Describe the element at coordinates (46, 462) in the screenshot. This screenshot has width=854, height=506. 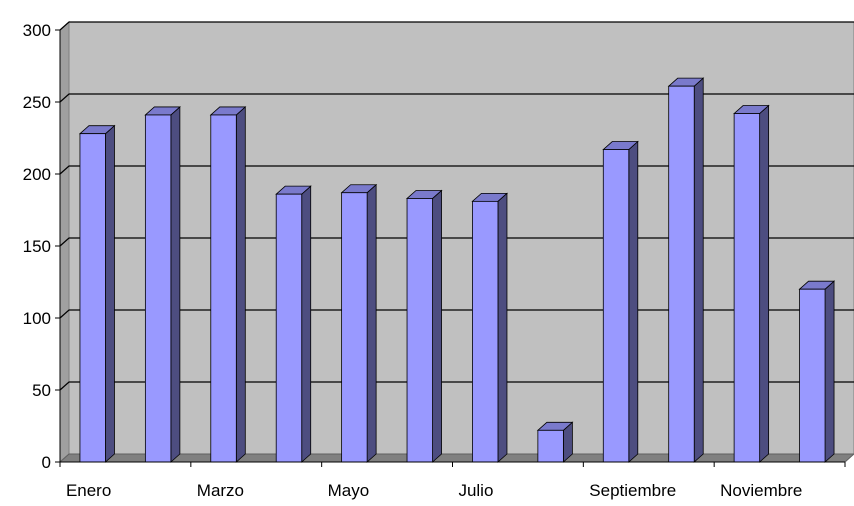
I see `y-tick-label: 0` at that location.